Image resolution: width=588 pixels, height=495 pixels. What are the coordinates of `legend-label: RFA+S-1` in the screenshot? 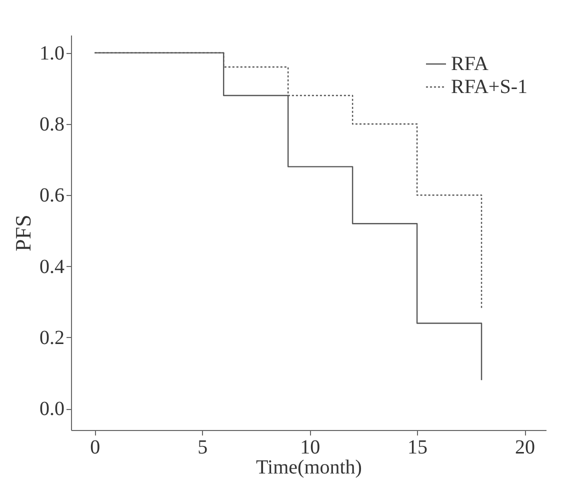 It's located at (489, 87).